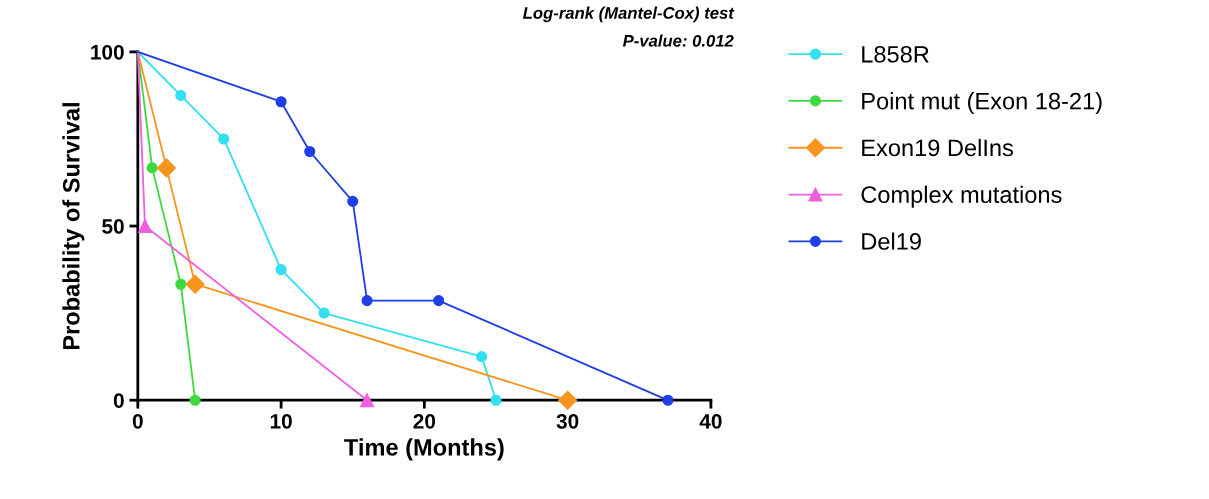 The image size is (1209, 499). Describe the element at coordinates (73, 226) in the screenshot. I see `y-axis-title: Probability of Survival` at that location.